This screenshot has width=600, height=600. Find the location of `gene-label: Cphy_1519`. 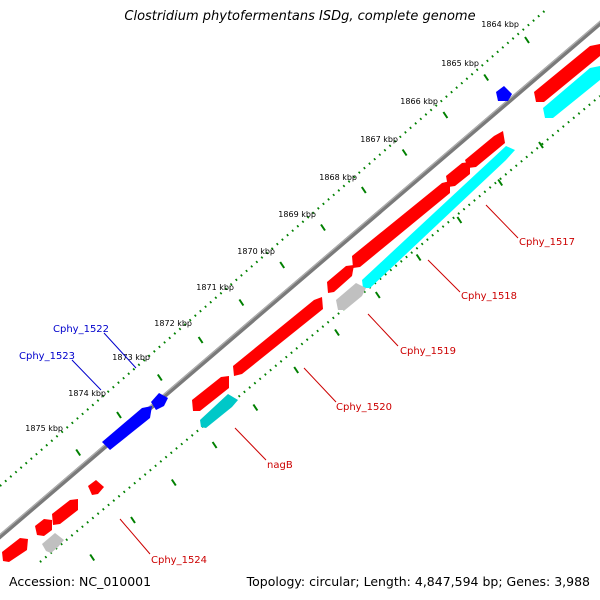

gene-label: Cphy_1519 is located at coordinates (428, 351).